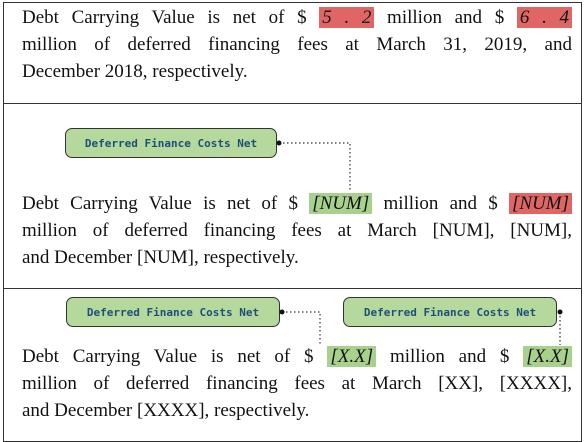  Describe the element at coordinates (135, 71) in the screenshot. I see `text-line: December 2018, respectively.` at that location.